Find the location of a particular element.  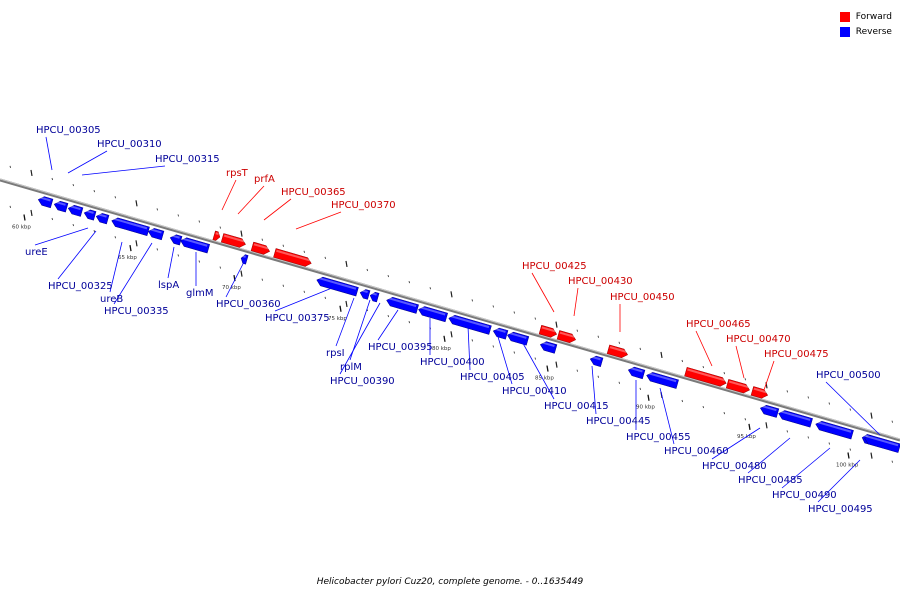

gene-label-uree: ureE is located at coordinates (36, 252).